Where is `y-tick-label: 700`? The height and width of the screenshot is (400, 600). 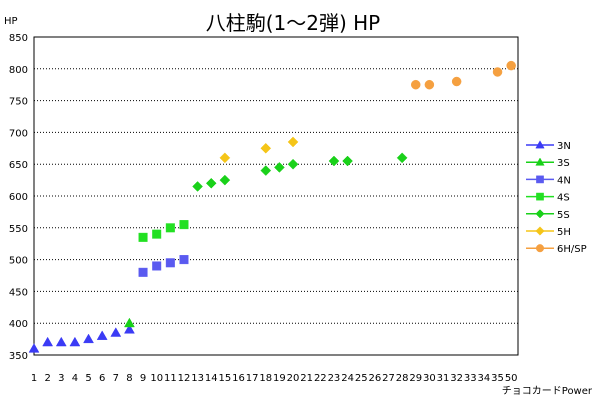
y-tick-label: 700 is located at coordinates (18, 133).